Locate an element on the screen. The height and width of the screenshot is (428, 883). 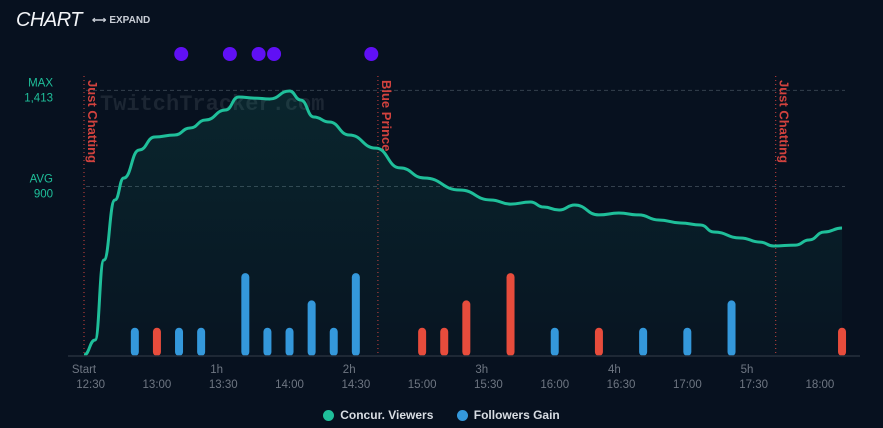
chart-title: CHART is located at coordinates (49, 20).